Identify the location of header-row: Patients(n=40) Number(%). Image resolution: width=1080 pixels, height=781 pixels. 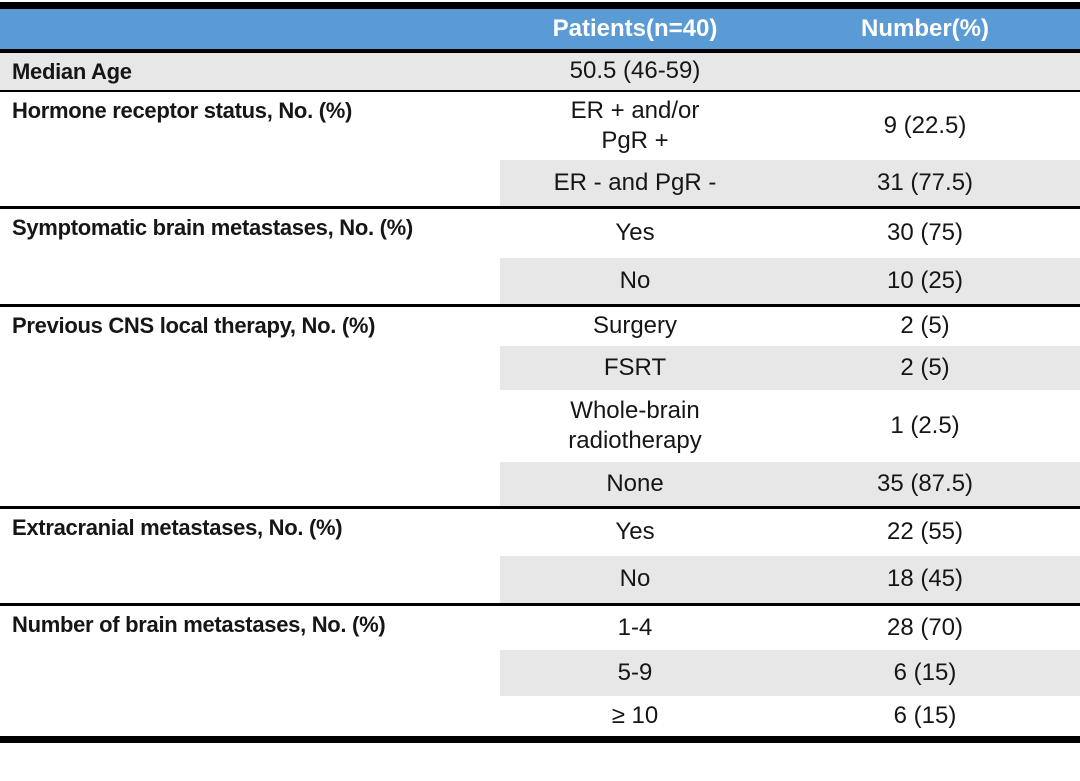
(540, 29).